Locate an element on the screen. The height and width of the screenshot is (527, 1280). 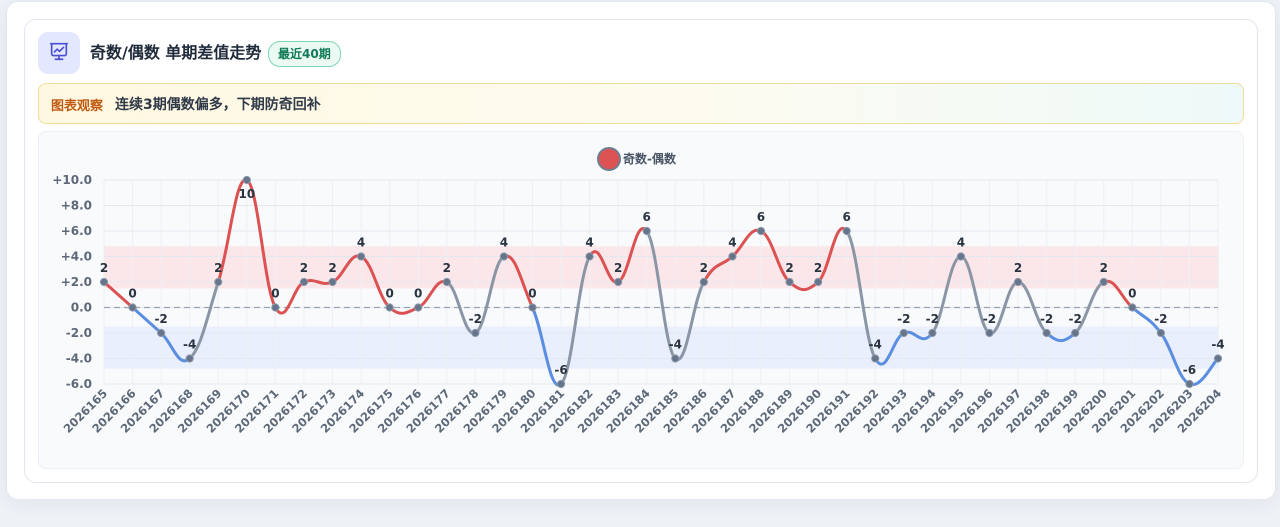
y-tick-label: 0.0 is located at coordinates (81, 308).